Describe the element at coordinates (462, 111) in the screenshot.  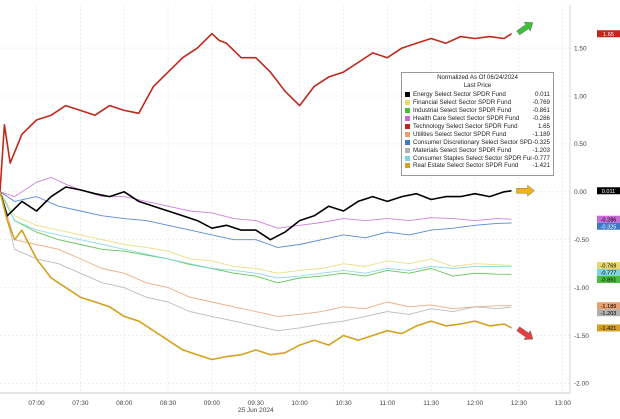
I see `legend-series-name: Industrial Select Sector SPDR Fund` at that location.